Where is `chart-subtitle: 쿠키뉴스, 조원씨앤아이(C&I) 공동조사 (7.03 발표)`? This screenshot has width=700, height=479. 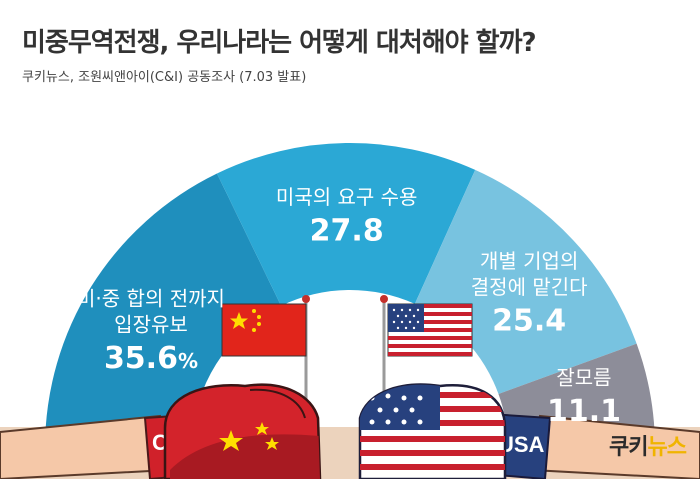 chart-subtitle: 쿠키뉴스, 조원씨앤아이(C&I) 공동조사 (7.03 발표) is located at coordinates (164, 77).